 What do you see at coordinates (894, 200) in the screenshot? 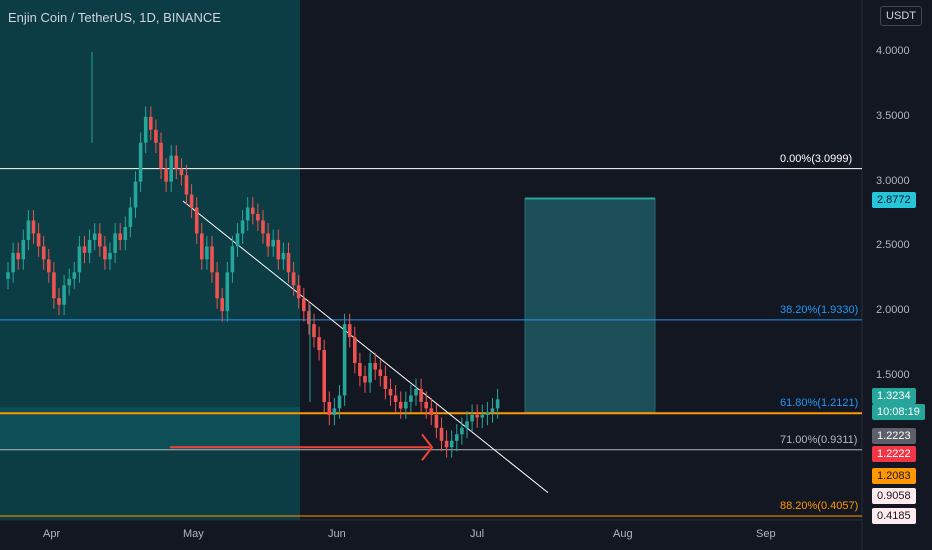
I see `price-tag: 2.8772` at bounding box center [894, 200].